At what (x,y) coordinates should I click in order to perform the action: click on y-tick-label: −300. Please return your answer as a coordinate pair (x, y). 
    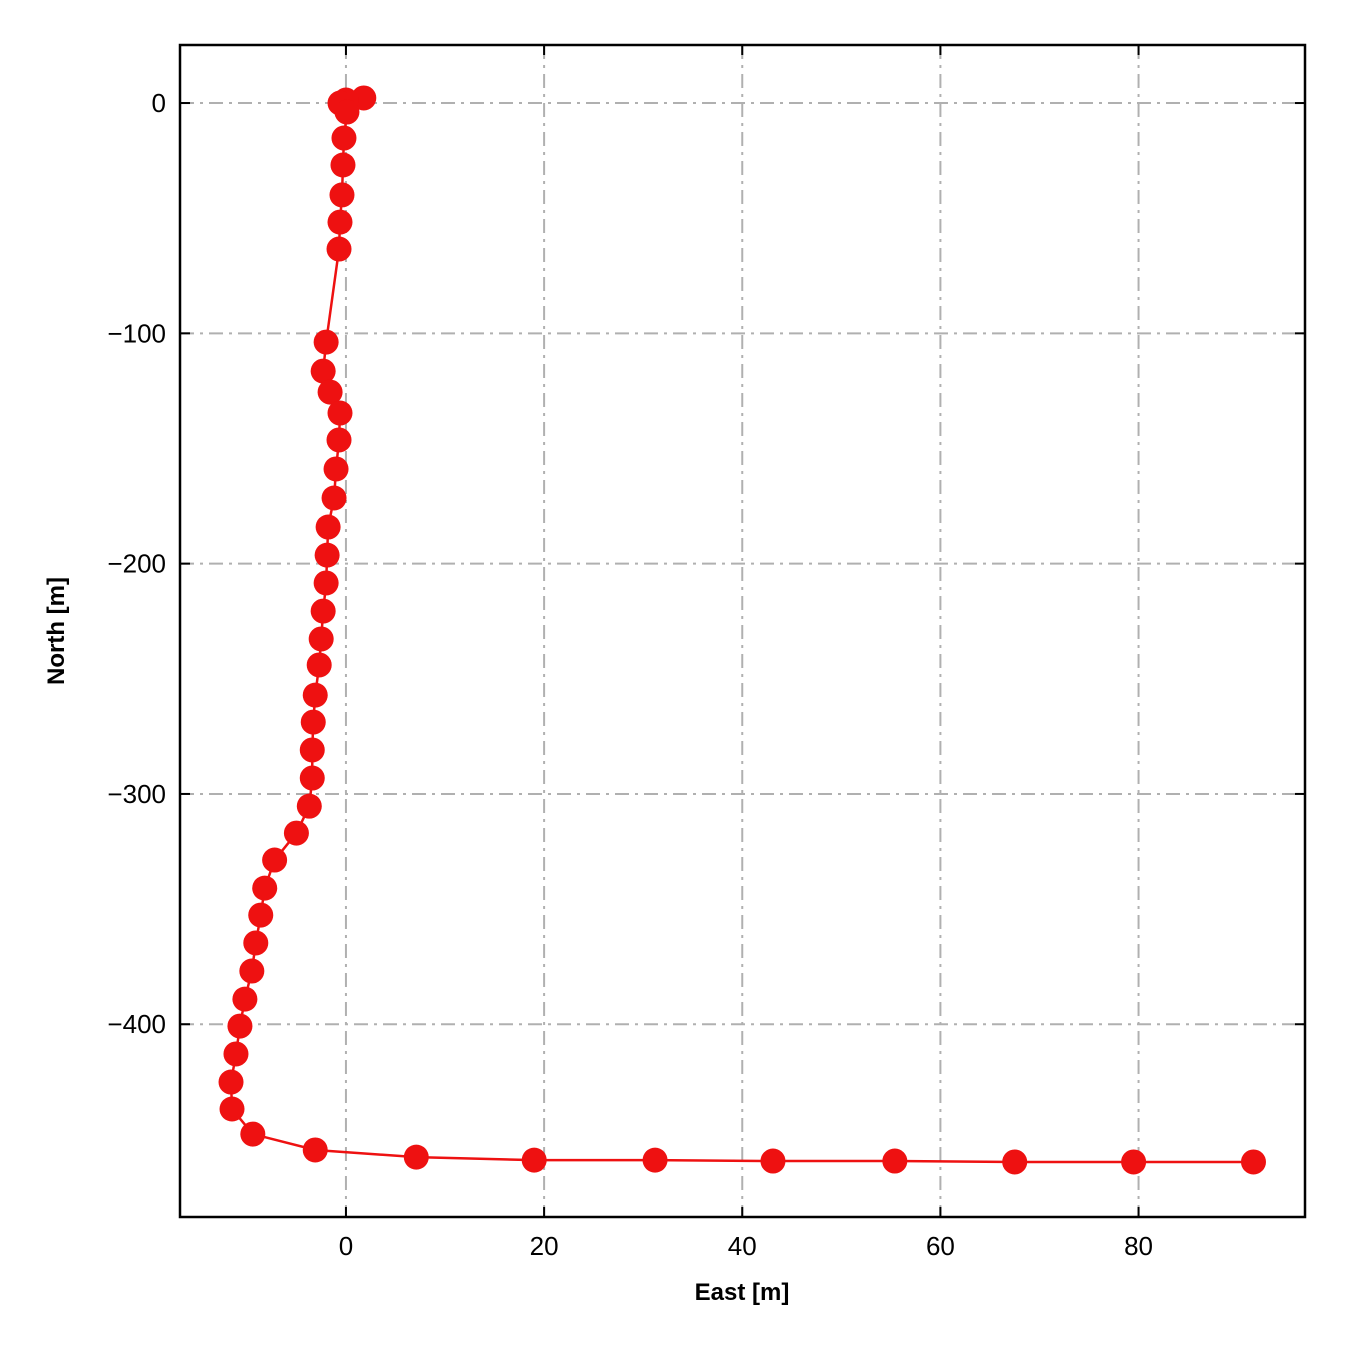
    Looking at the image, I should click on (136, 794).